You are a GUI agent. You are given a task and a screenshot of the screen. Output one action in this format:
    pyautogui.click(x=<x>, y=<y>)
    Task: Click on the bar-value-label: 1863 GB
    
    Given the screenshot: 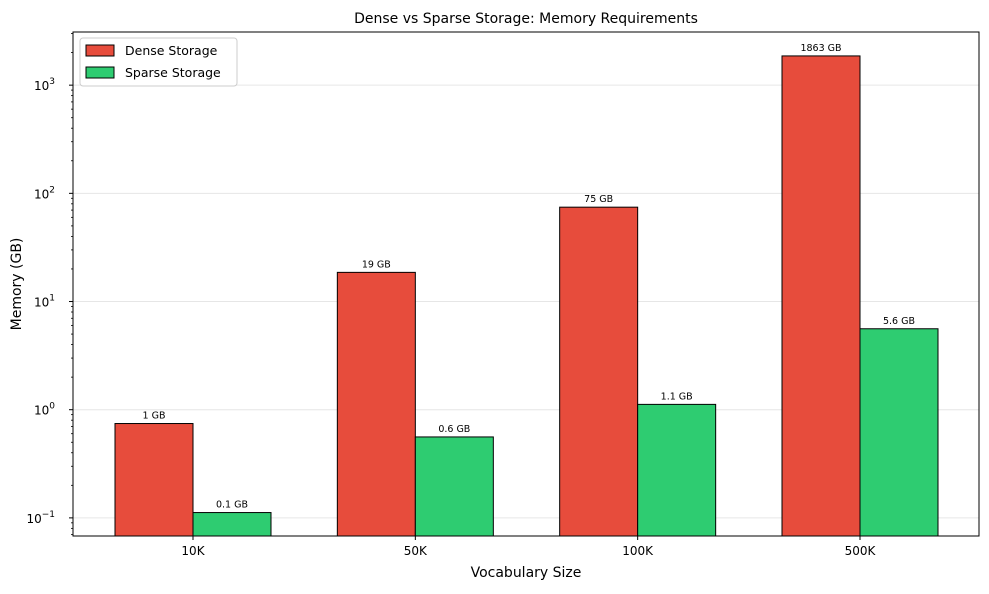 What is the action you would take?
    pyautogui.click(x=820, y=48)
    